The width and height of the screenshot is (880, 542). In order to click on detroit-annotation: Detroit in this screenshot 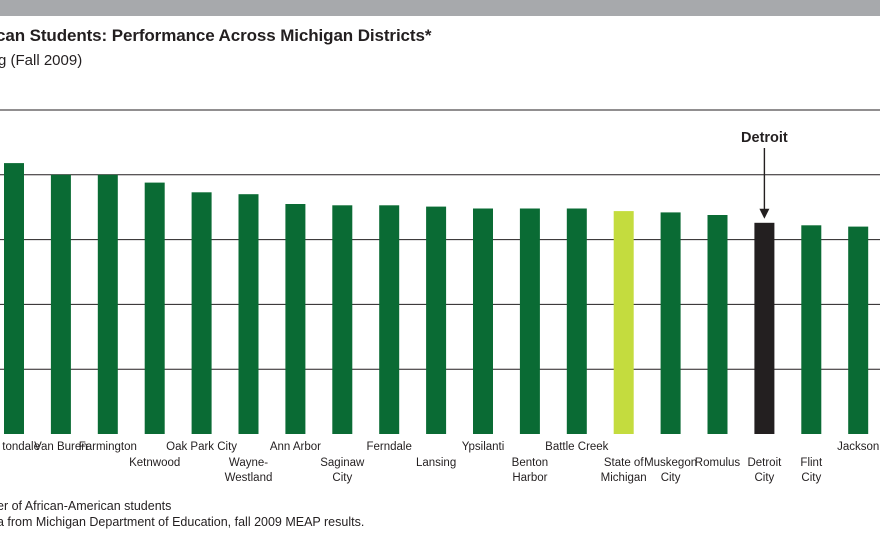, I will do `click(764, 174)`.